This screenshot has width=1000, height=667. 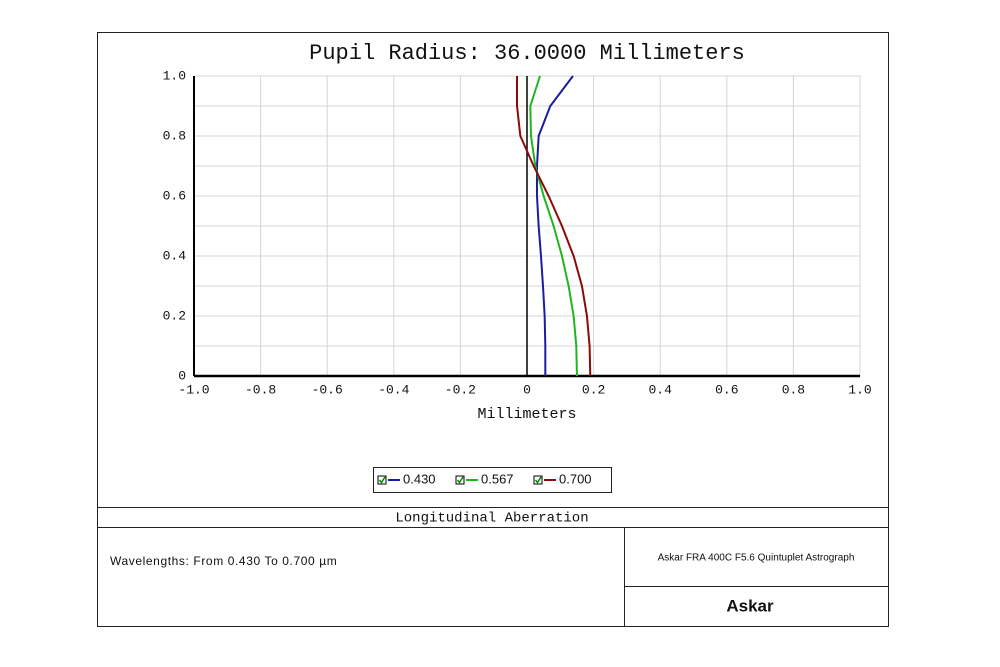 What do you see at coordinates (593, 389) in the screenshot?
I see `x-tick-label: 0.2` at bounding box center [593, 389].